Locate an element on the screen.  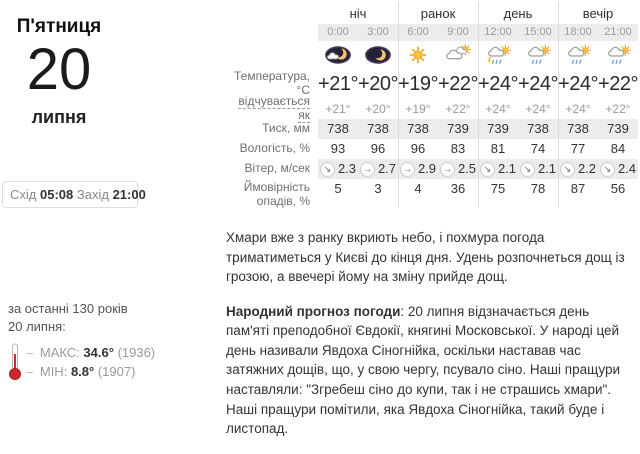
precip-cell: 75 is located at coordinates (498, 188).